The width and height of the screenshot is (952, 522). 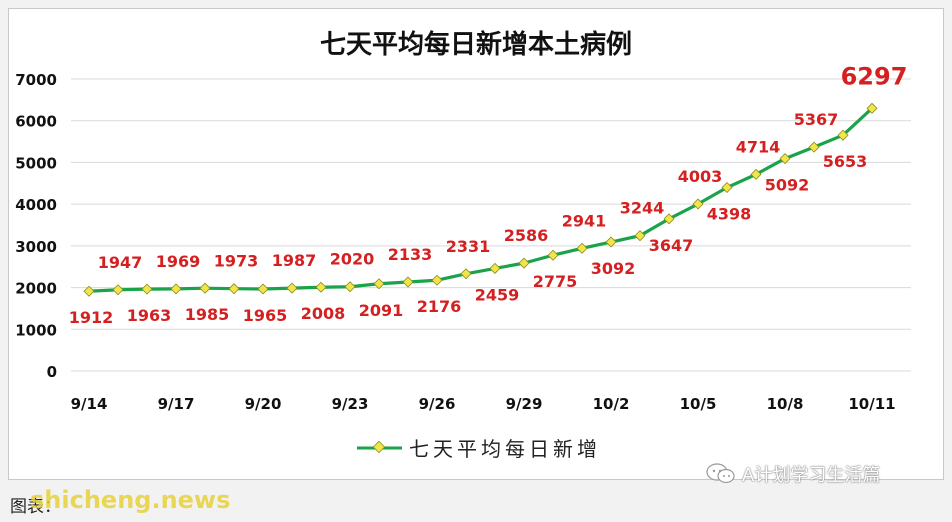 I want to click on y-tick-label: 7000, so click(x=36, y=80).